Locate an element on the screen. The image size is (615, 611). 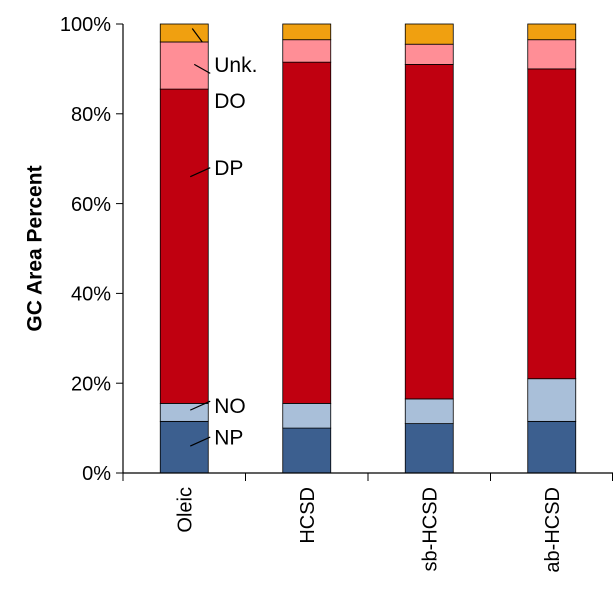
annotation-label-do: DO is located at coordinates (230, 101).